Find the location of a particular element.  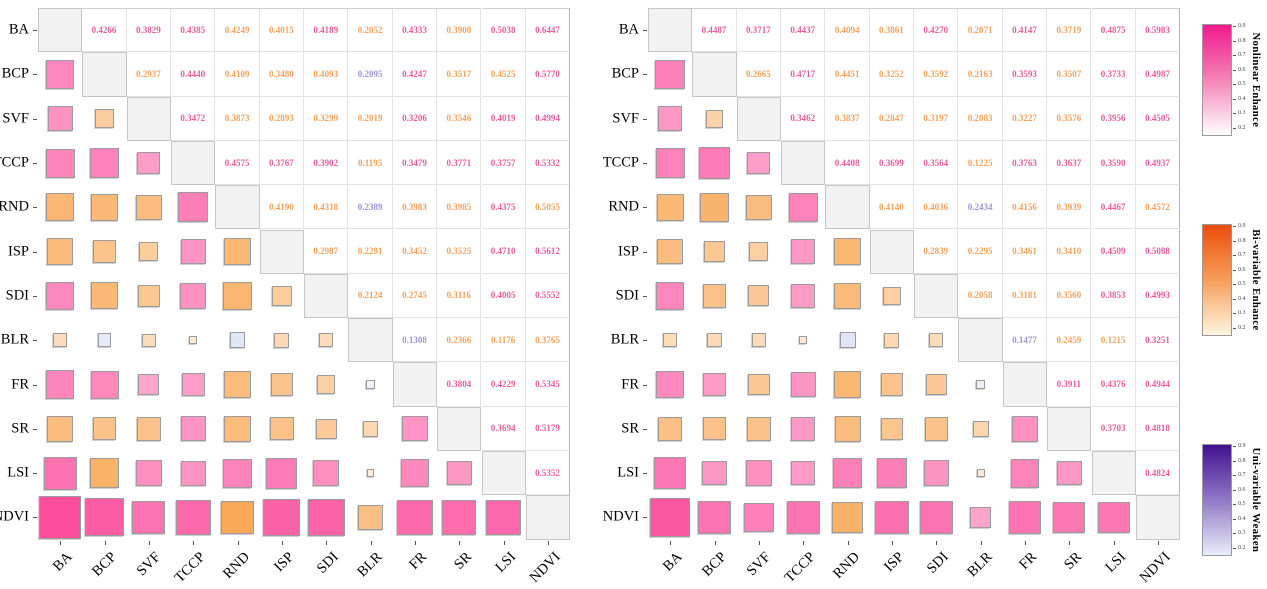

value-cell-isp-sr: 0.3525 is located at coordinates (459, 251).